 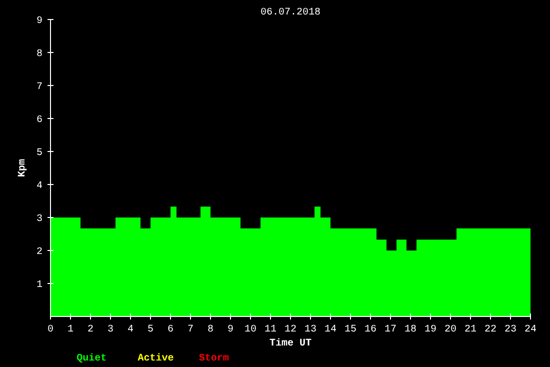 What do you see at coordinates (450, 330) in the screenshot?
I see `x-tick-label: 20` at bounding box center [450, 330].